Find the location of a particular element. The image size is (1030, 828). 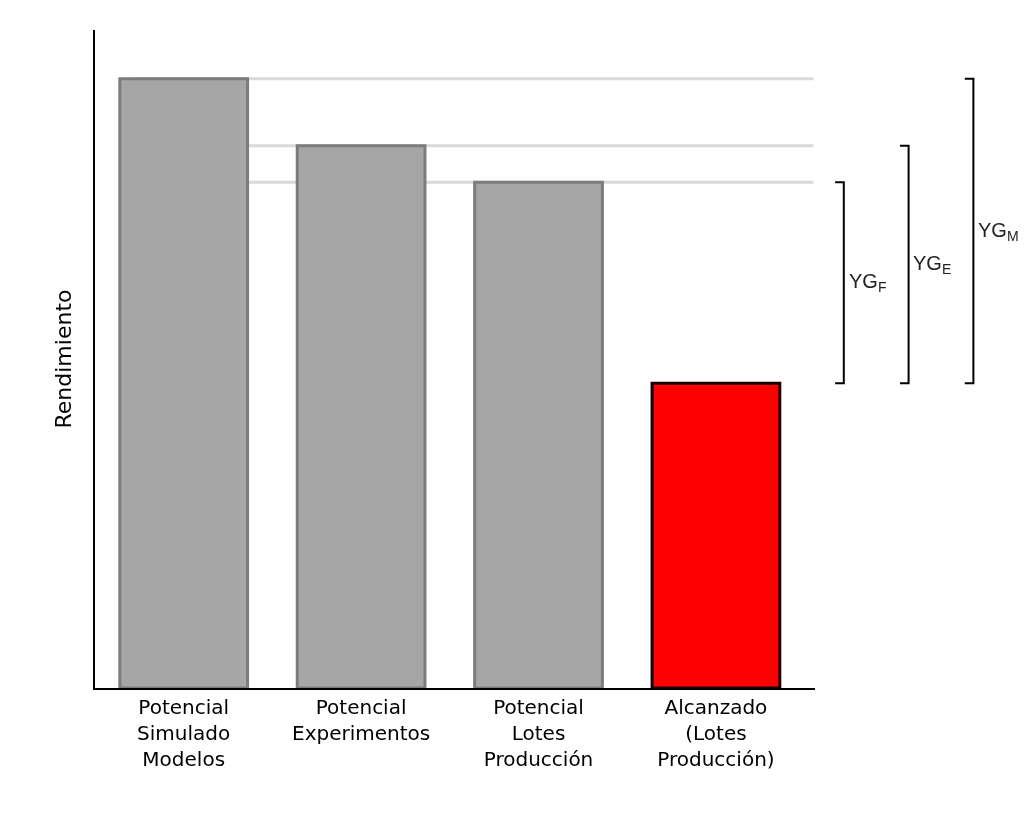

x-tick-label: Alcanzado (Lotes Producción) is located at coordinates (716, 733).